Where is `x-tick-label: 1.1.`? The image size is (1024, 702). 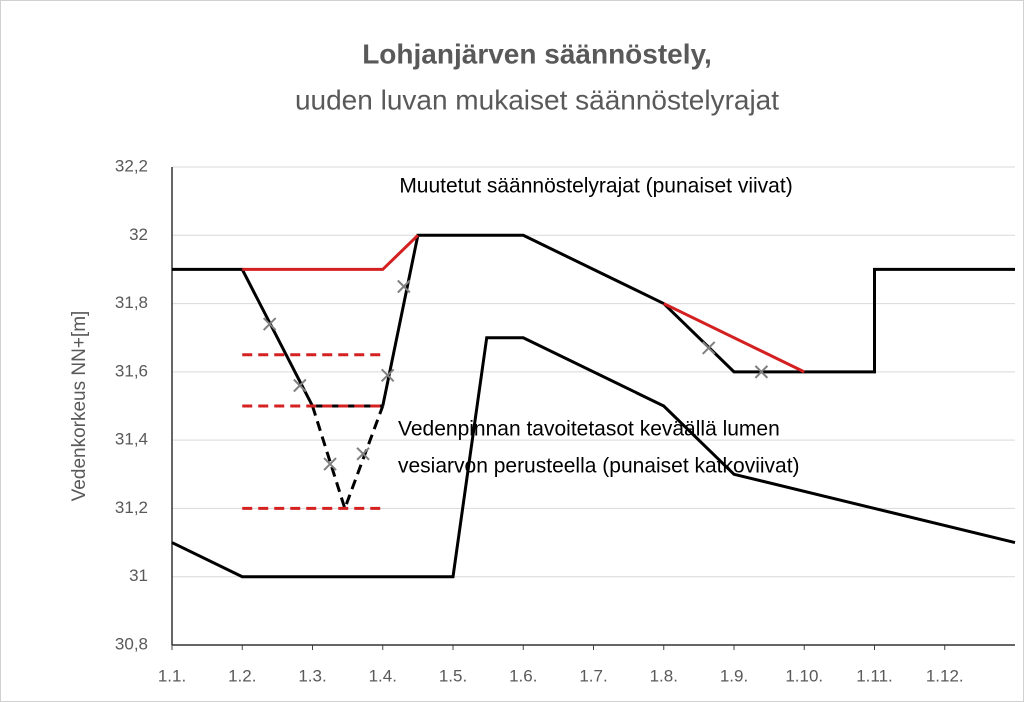 x-tick-label: 1.1. is located at coordinates (172, 675).